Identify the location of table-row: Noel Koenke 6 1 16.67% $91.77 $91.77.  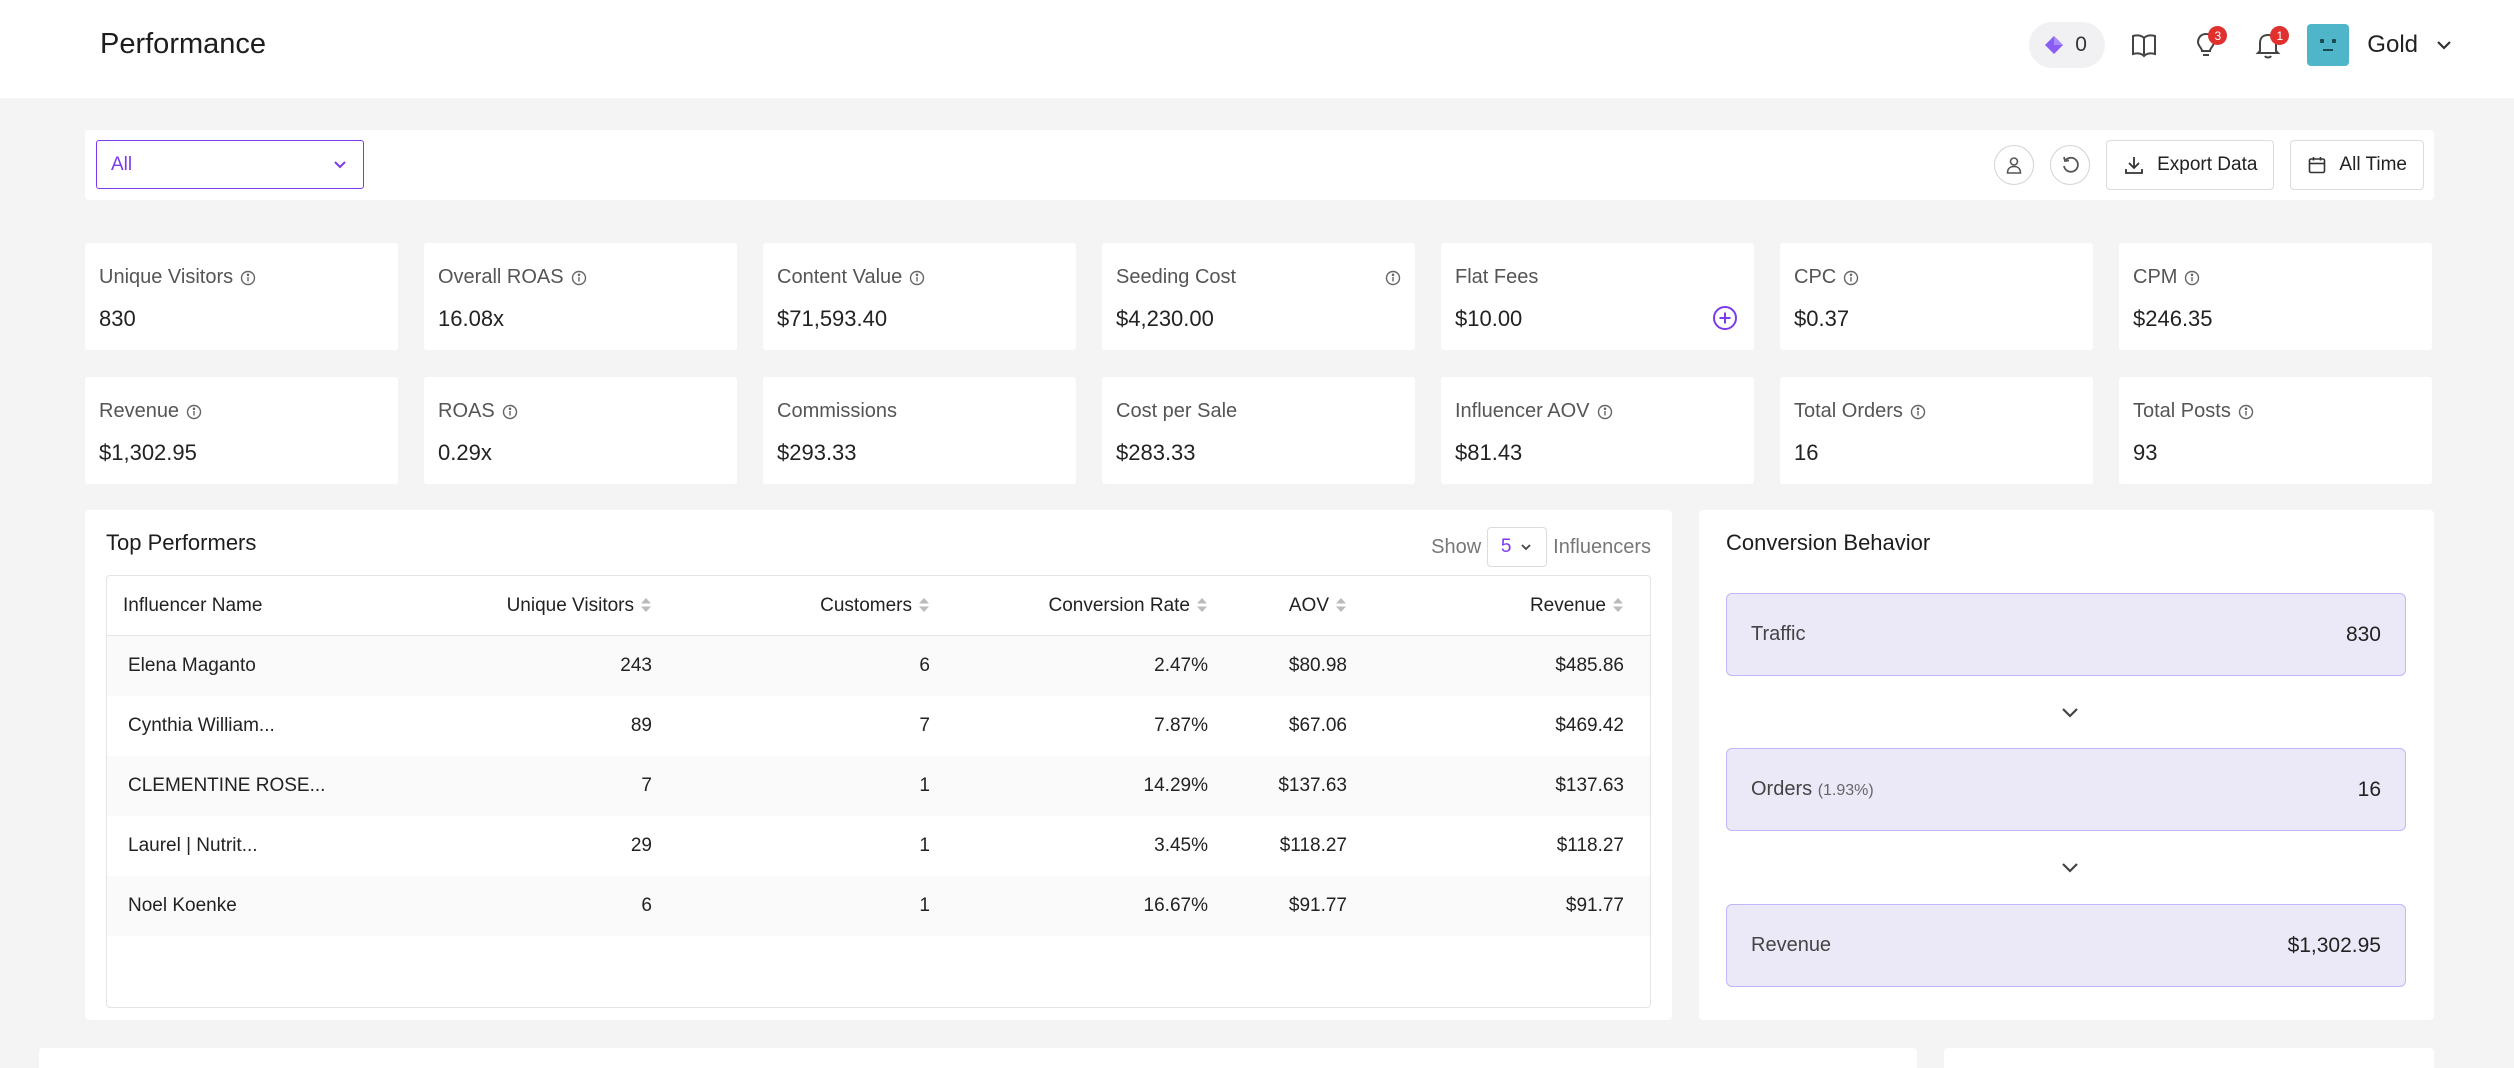
(878, 906).